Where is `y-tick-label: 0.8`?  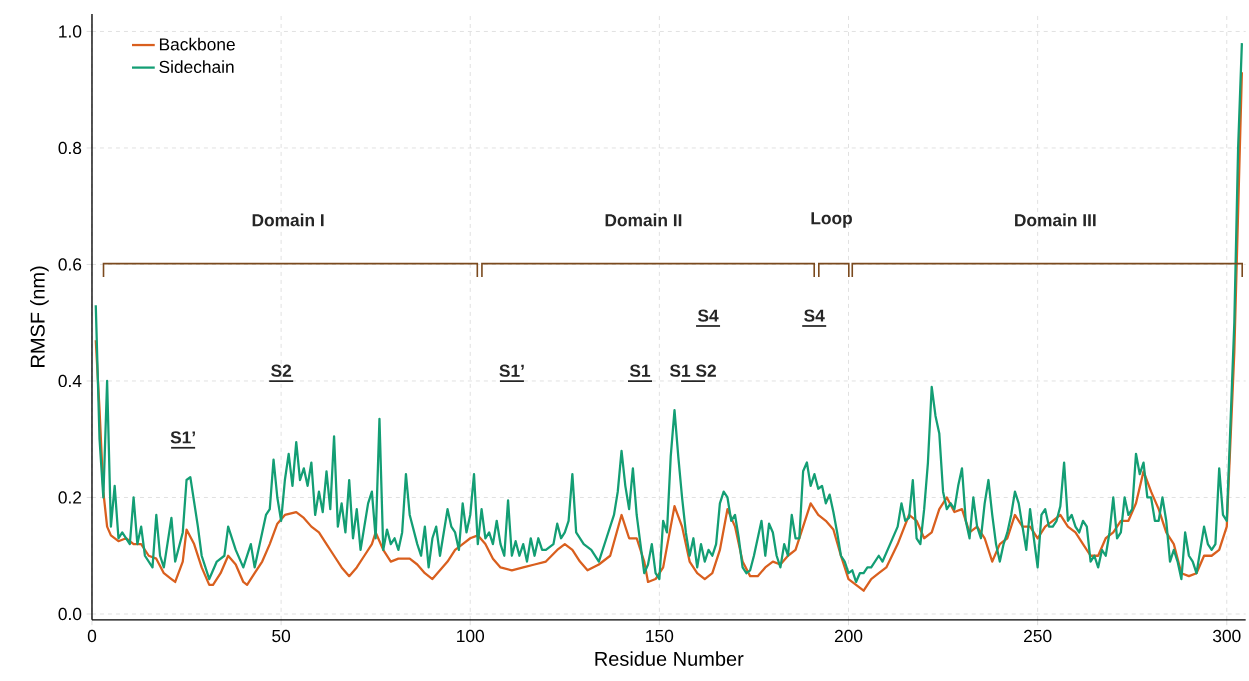
y-tick-label: 0.8 is located at coordinates (70, 148).